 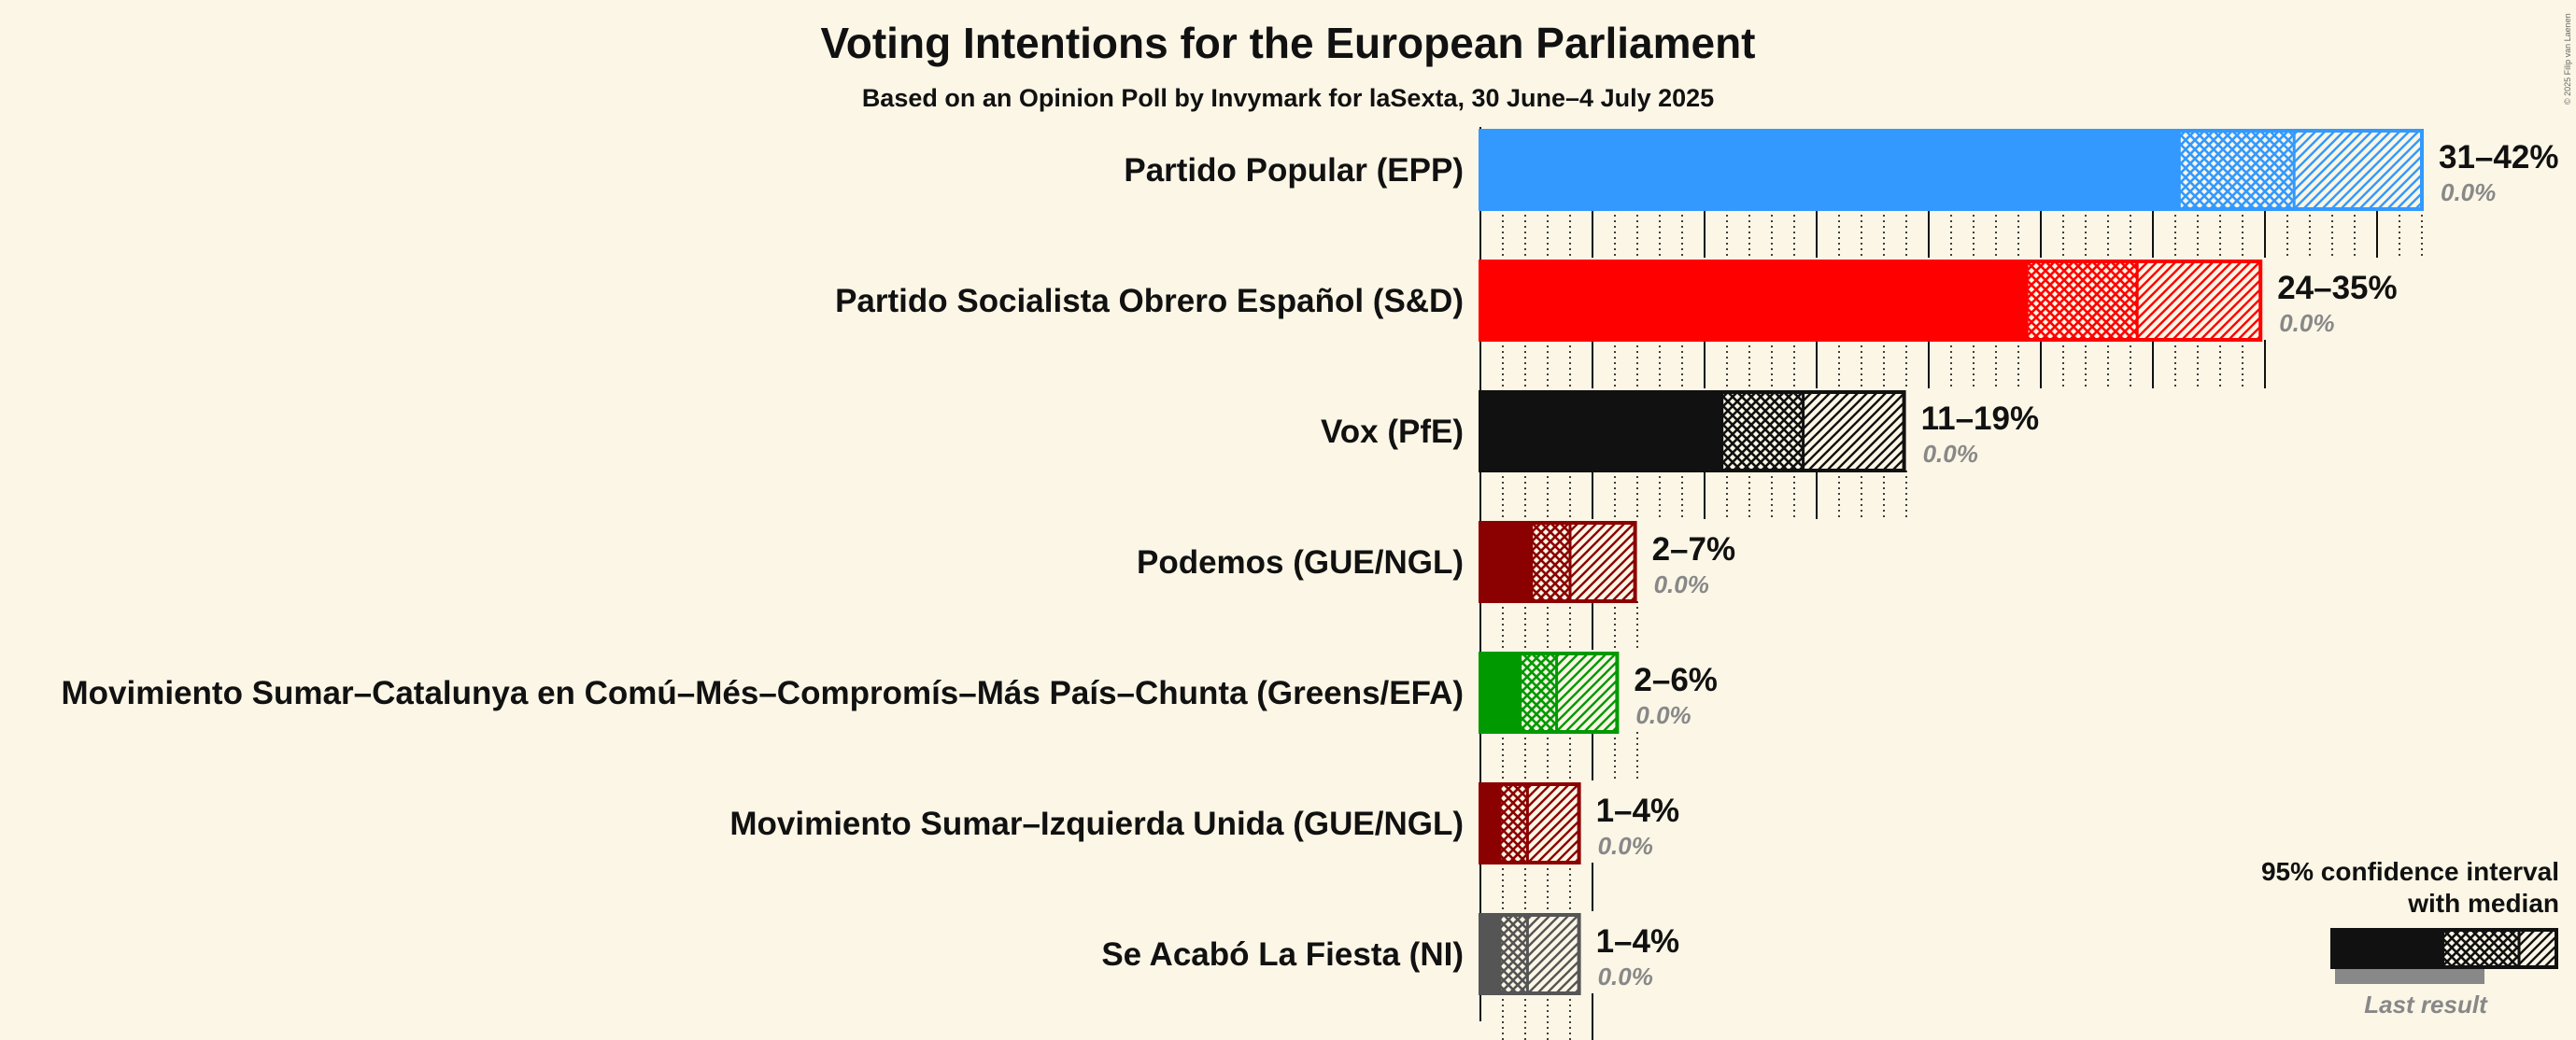 What do you see at coordinates (2483, 903) in the screenshot?
I see `legend-median-text: with median` at bounding box center [2483, 903].